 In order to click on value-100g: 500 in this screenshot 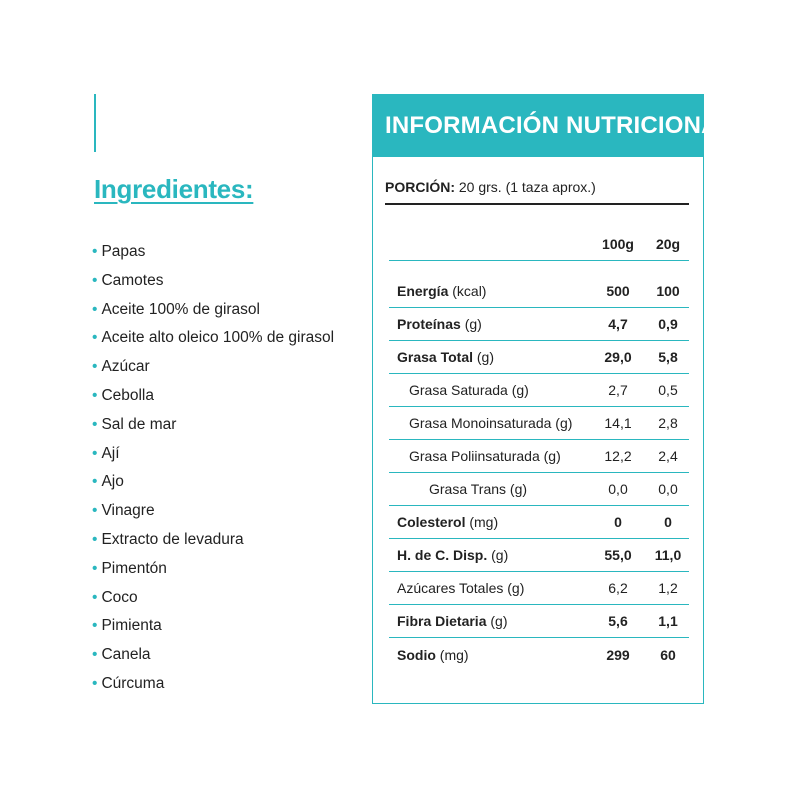, I will do `click(618, 291)`.